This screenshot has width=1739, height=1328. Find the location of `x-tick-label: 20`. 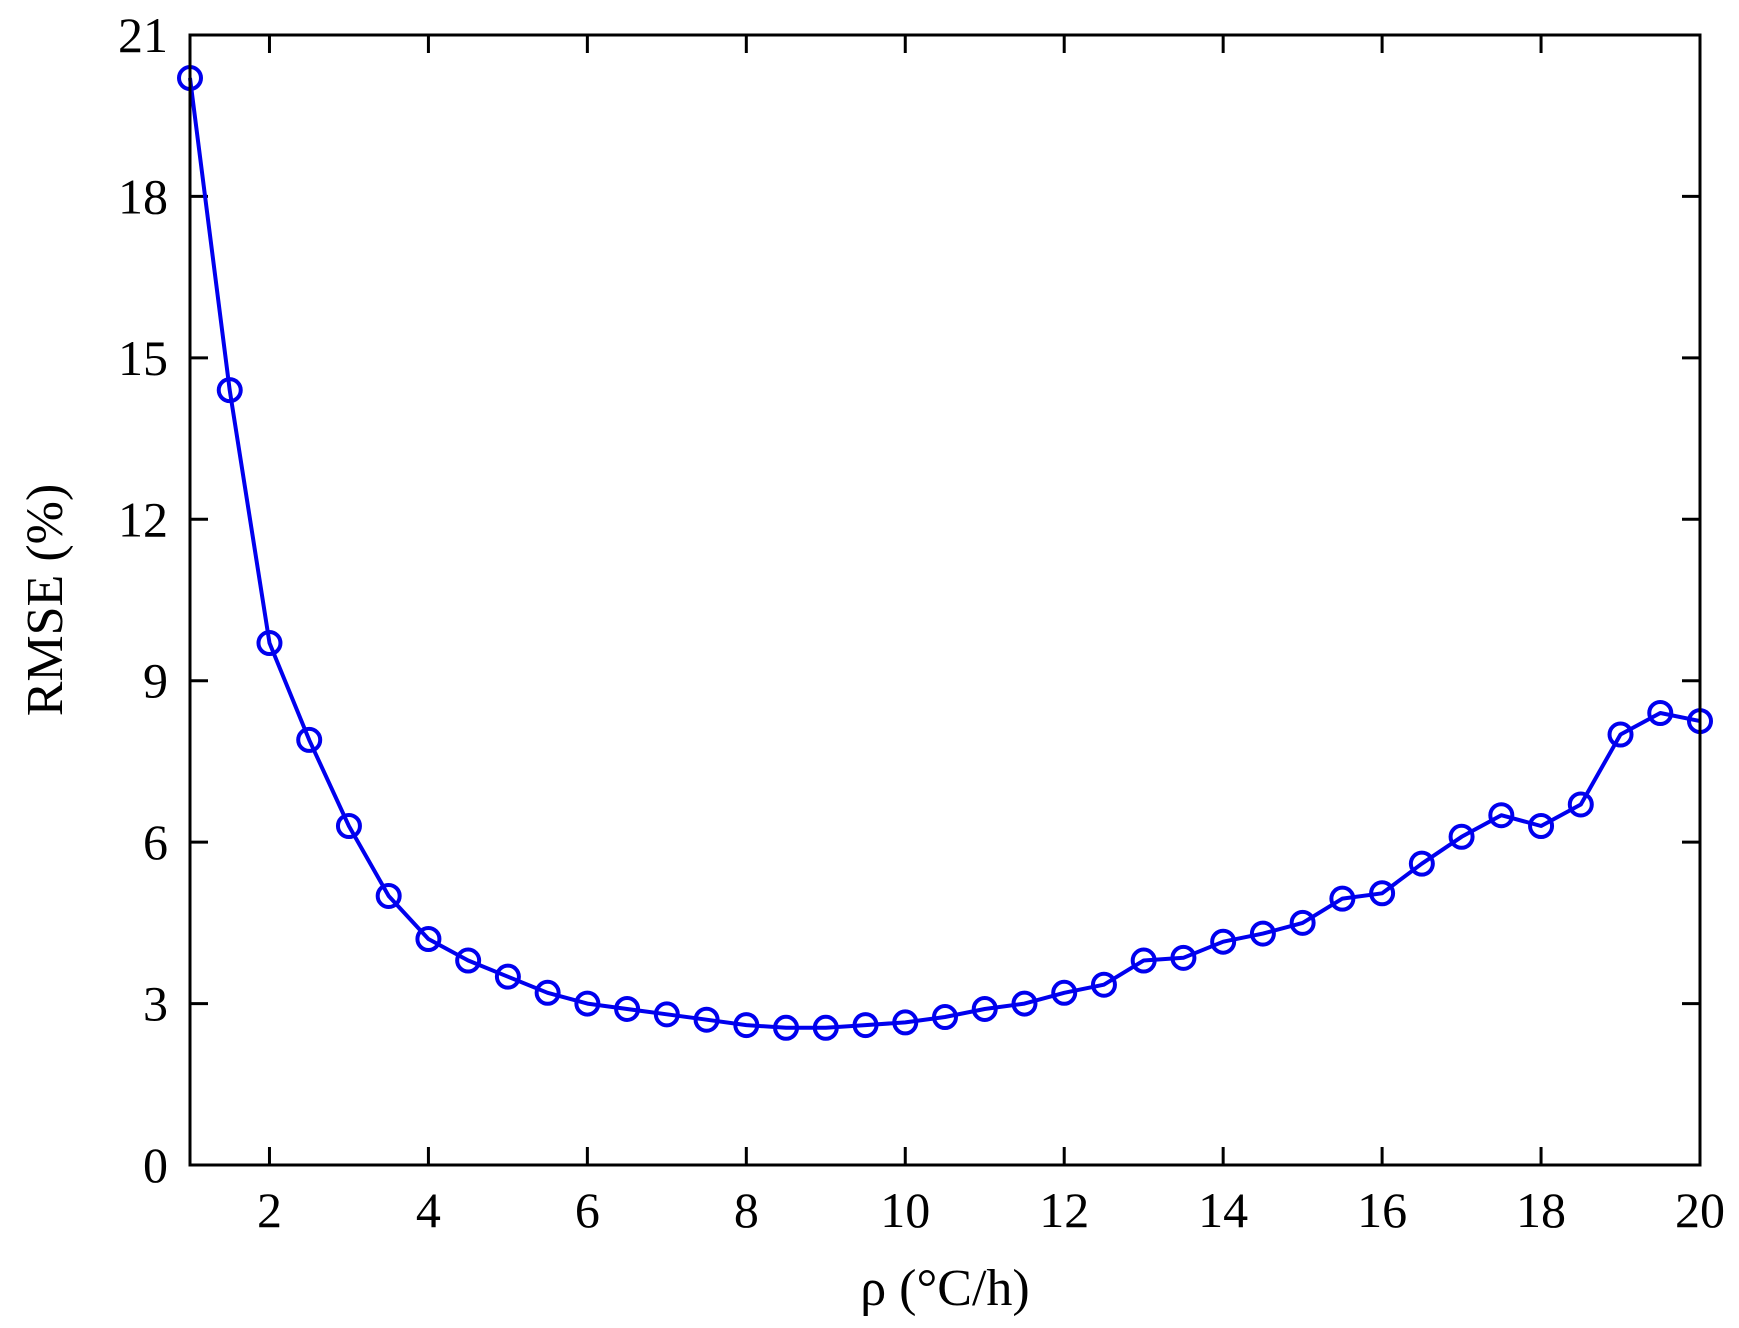

x-tick-label: 20 is located at coordinates (1700, 1210).